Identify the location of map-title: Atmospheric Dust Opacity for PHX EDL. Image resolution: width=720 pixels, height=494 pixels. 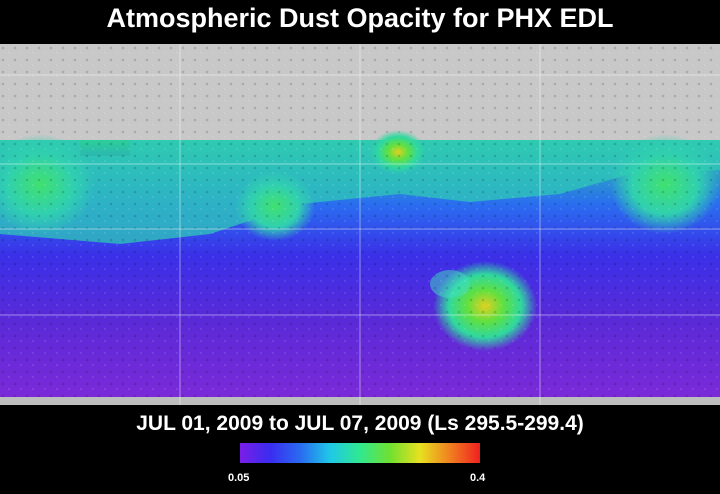
(360, 18).